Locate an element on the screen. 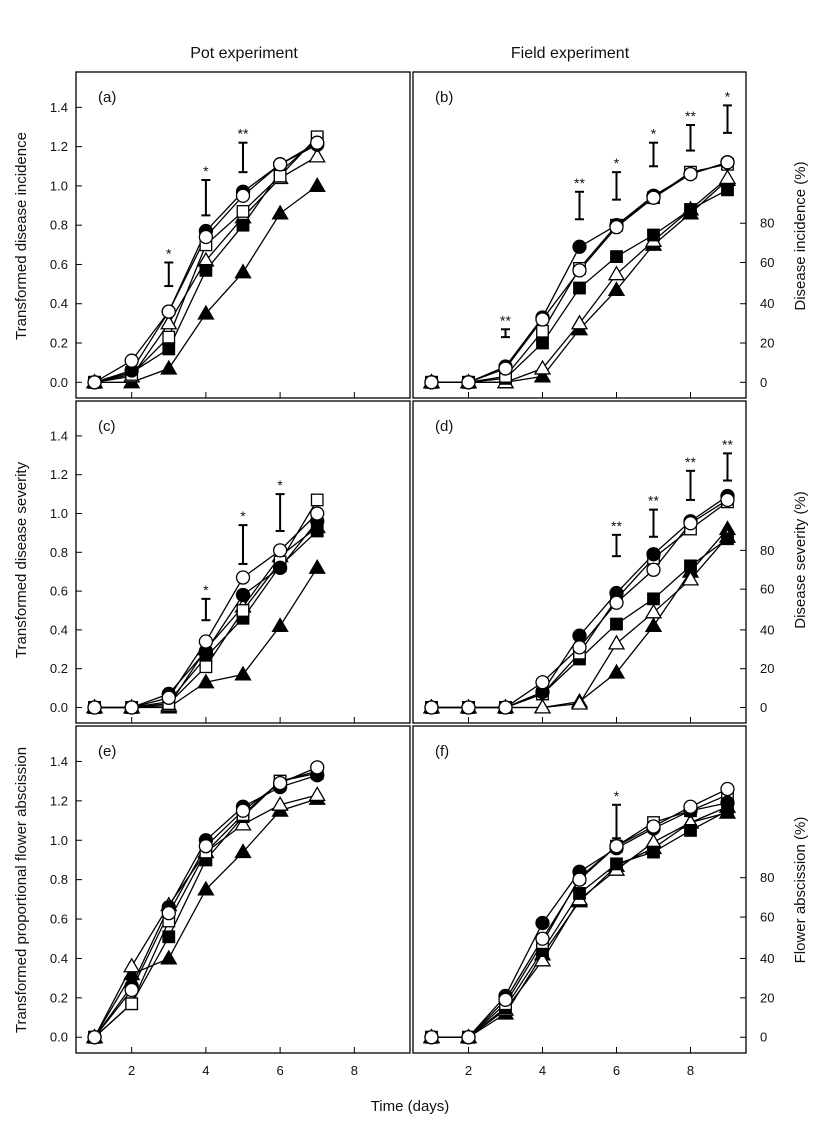 This screenshot has height=1140, width=820. y-tick-label-right: 40 is located at coordinates (767, 629).